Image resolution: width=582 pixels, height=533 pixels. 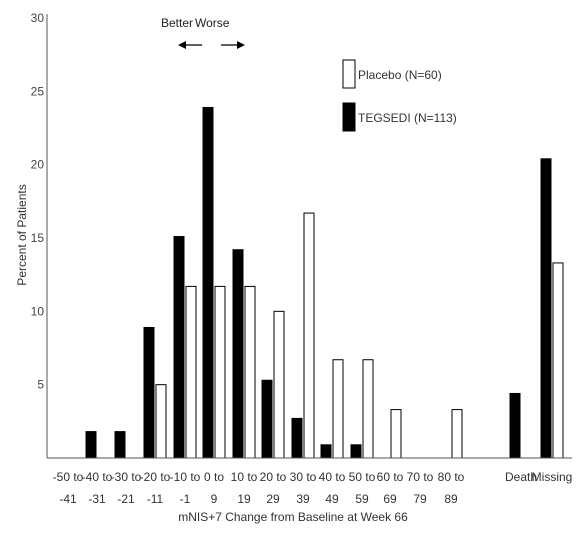 I want to click on x-tick-label: Missing, so click(x=552, y=477).